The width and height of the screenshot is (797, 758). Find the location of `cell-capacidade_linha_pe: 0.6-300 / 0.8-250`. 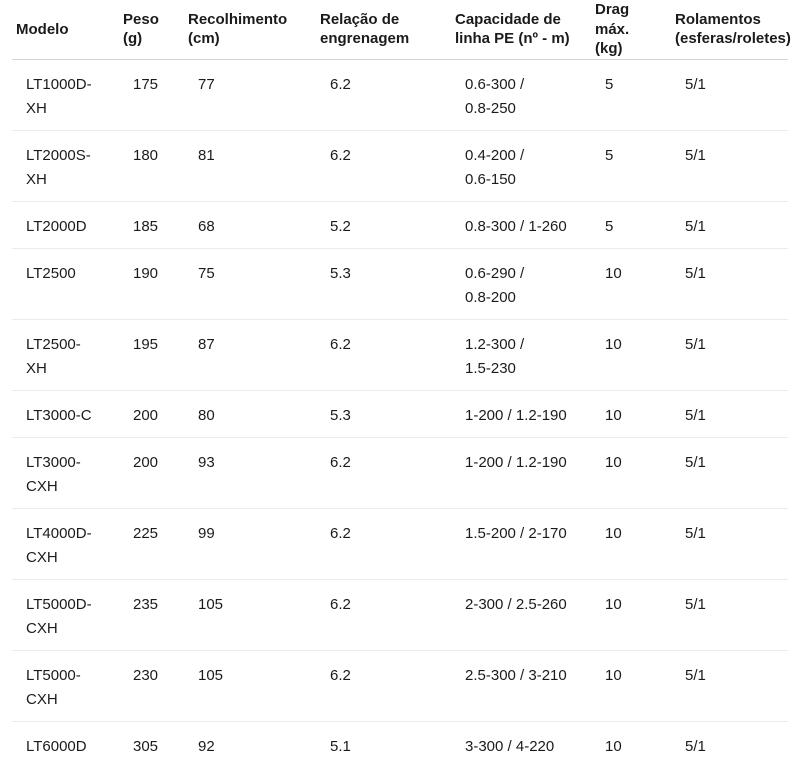

cell-capacidade_linha_pe: 0.6-300 / 0.8-250 is located at coordinates (521, 95).